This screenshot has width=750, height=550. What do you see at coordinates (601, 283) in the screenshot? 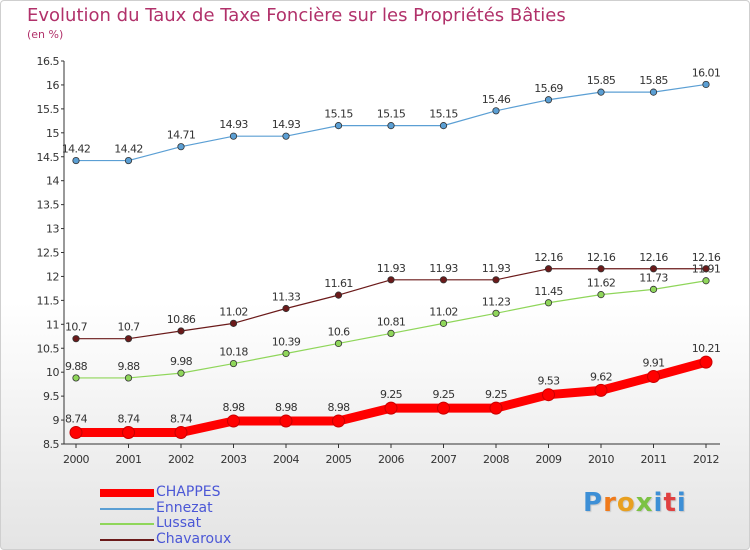
I see `data-label-lussat: 11.62` at bounding box center [601, 283].